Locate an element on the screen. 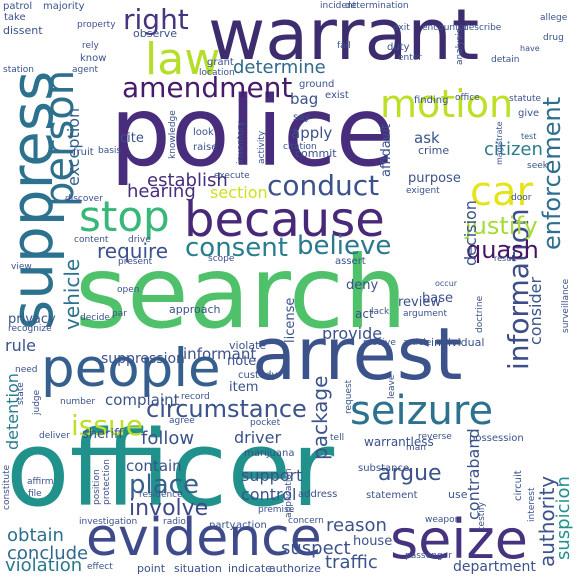  word-incident: incident is located at coordinates (338, 6).